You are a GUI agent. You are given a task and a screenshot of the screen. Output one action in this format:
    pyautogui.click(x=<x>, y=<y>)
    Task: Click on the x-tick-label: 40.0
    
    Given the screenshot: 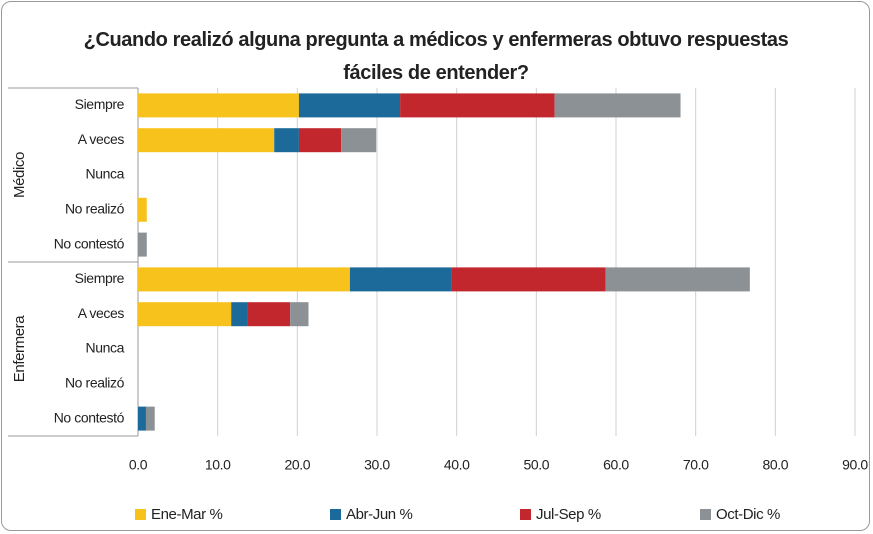 What is the action you would take?
    pyautogui.click(x=457, y=465)
    